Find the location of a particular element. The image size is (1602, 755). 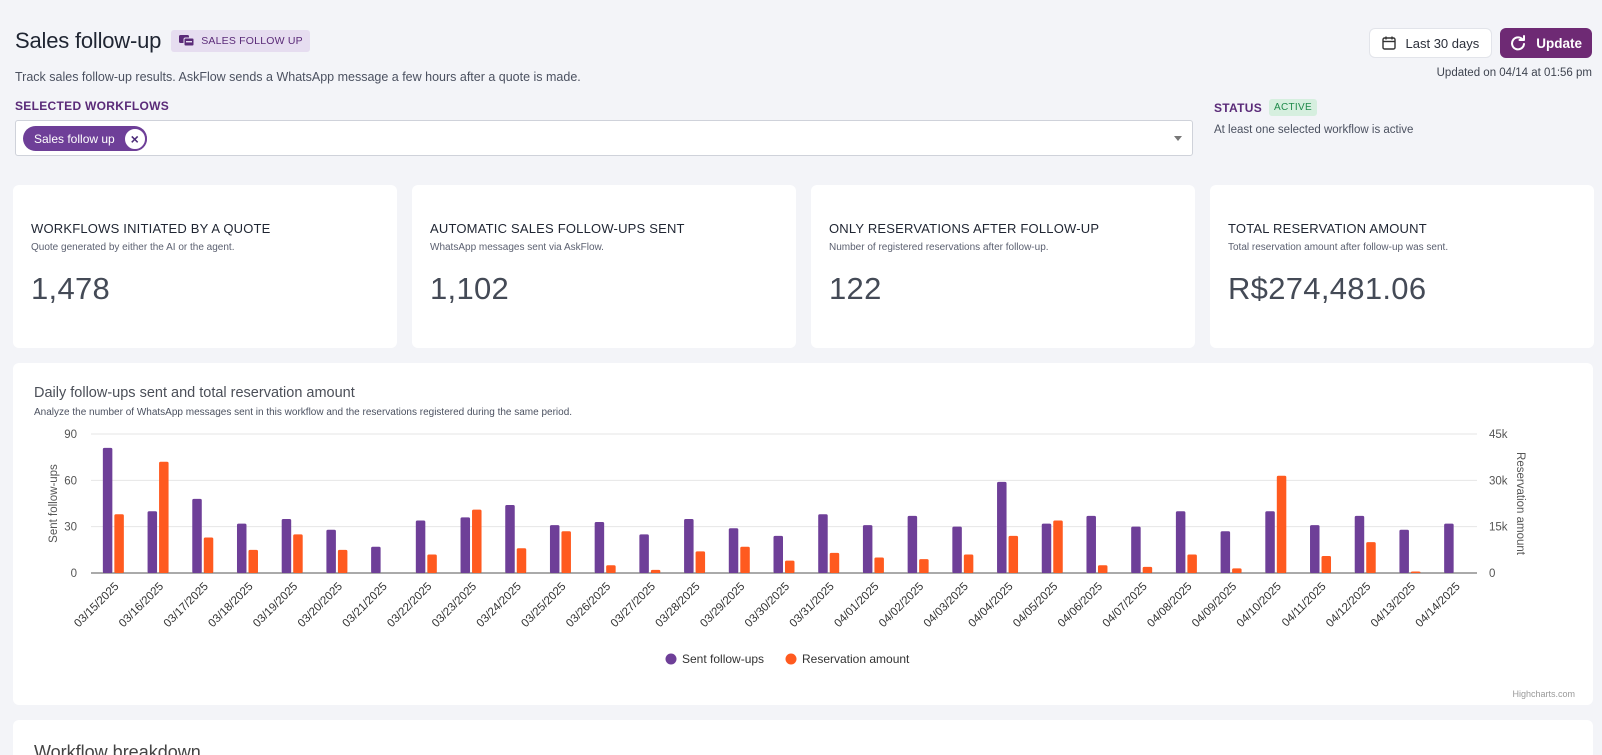

y-tick-label: 0 is located at coordinates (74, 574).